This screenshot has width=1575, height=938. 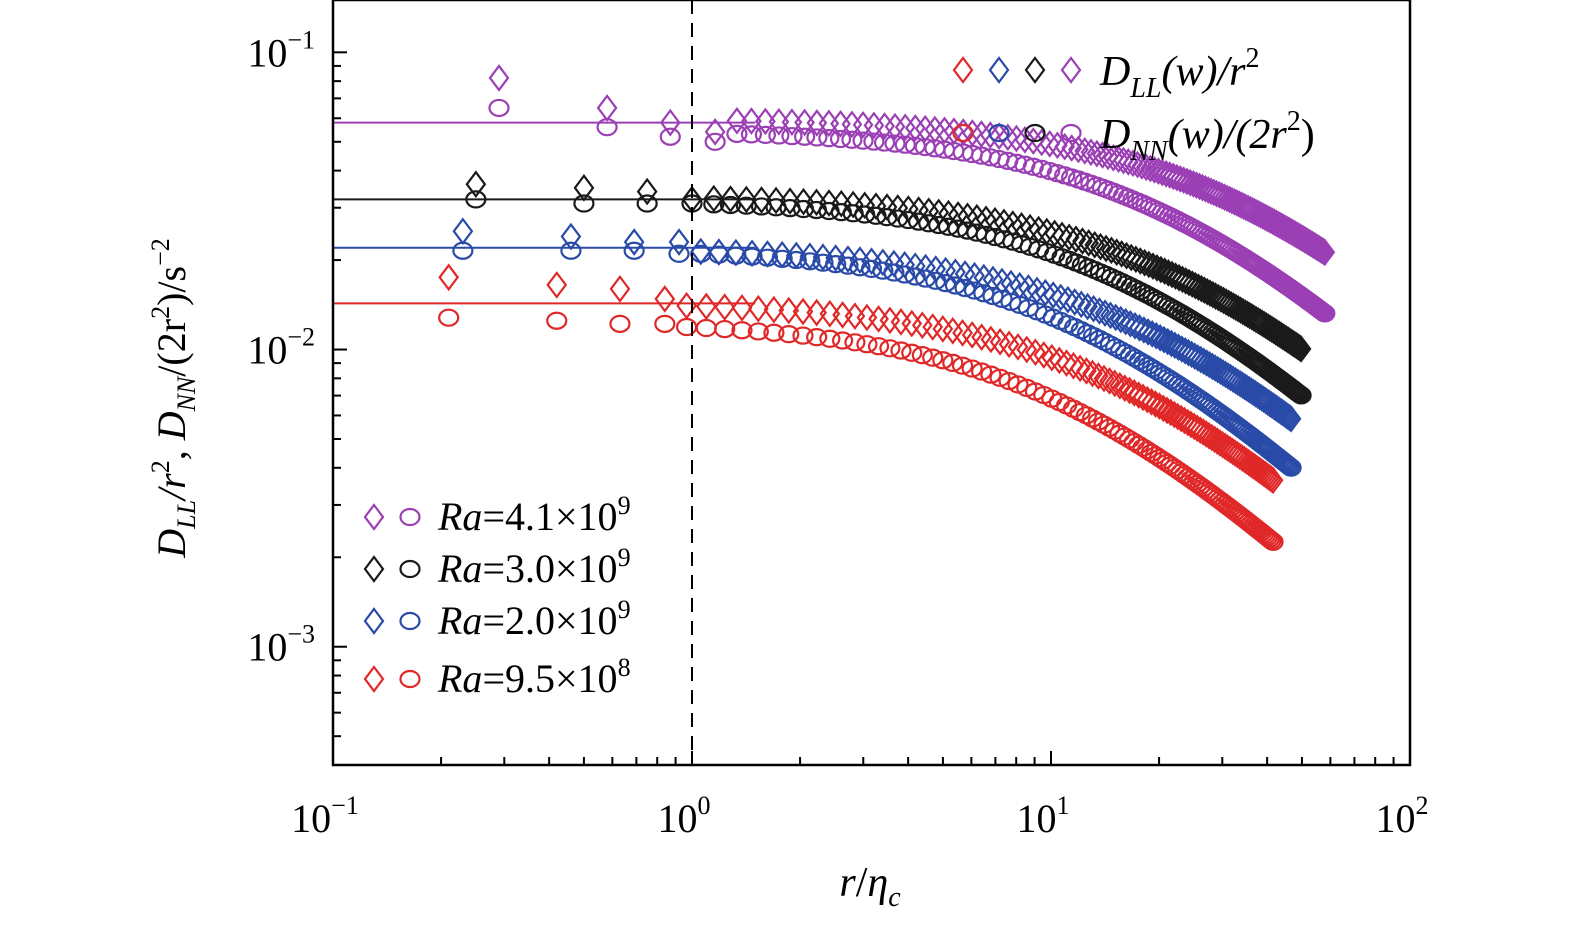 I want to click on x-axis-label: r/ηc, so click(x=870, y=886).